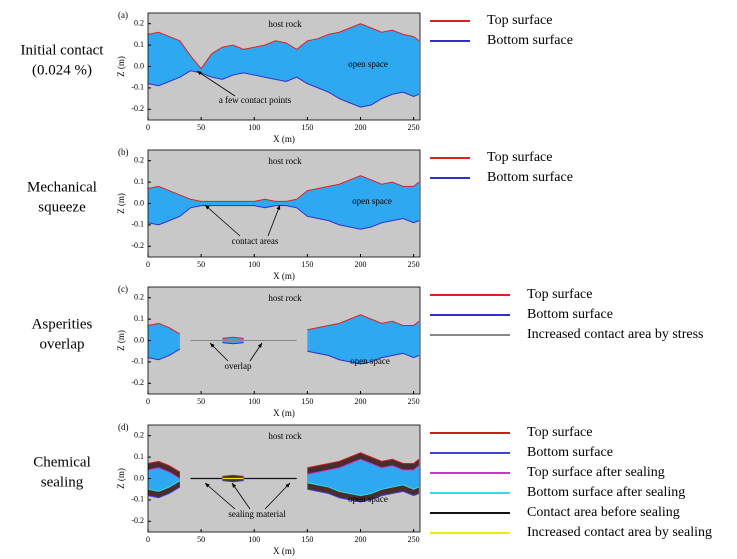  Describe the element at coordinates (123, 289) in the screenshot. I see `panel-label: (c)` at that location.